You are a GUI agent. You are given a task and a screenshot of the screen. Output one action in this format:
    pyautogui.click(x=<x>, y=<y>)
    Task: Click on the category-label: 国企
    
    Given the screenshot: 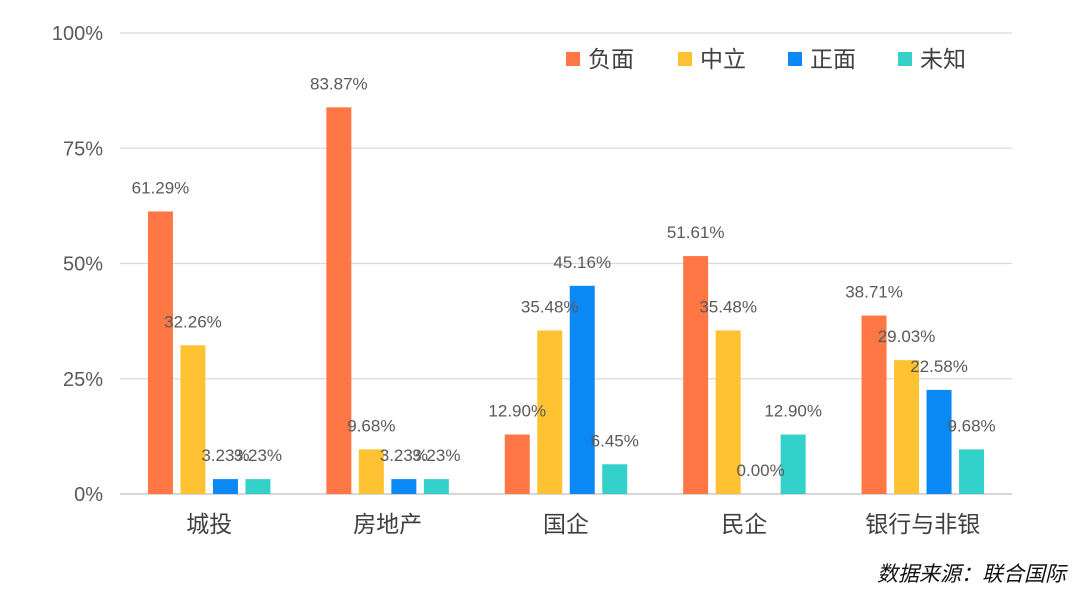 What is the action you would take?
    pyautogui.click(x=566, y=525)
    